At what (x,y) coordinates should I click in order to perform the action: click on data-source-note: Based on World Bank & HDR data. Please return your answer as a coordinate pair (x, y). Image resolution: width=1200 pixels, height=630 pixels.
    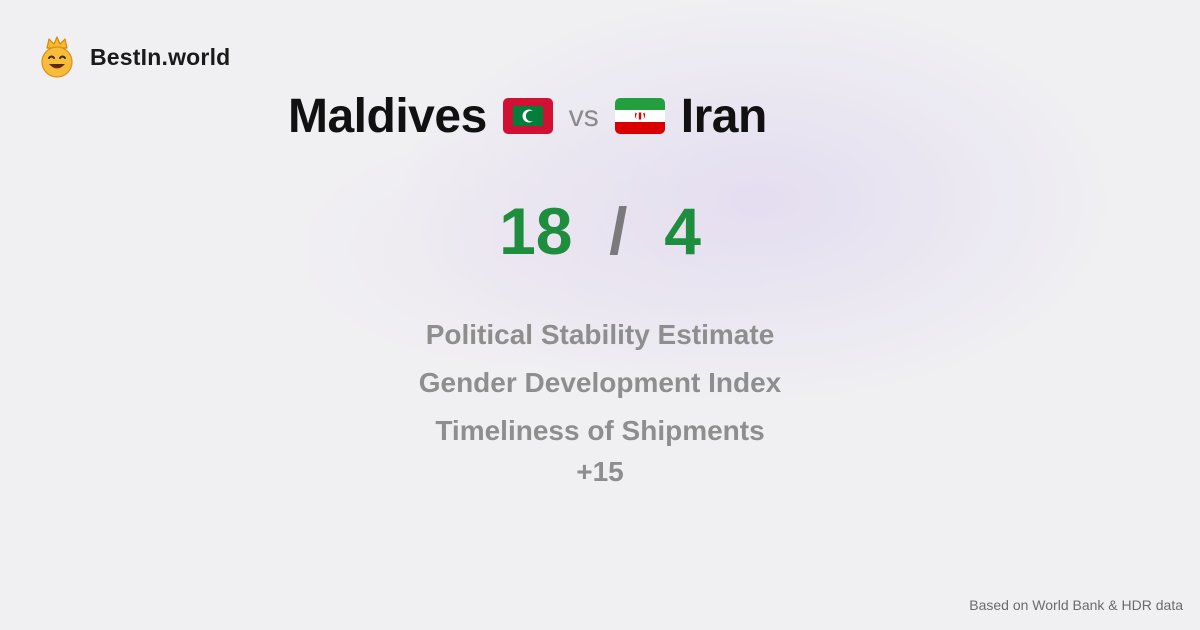
    Looking at the image, I should click on (1076, 605).